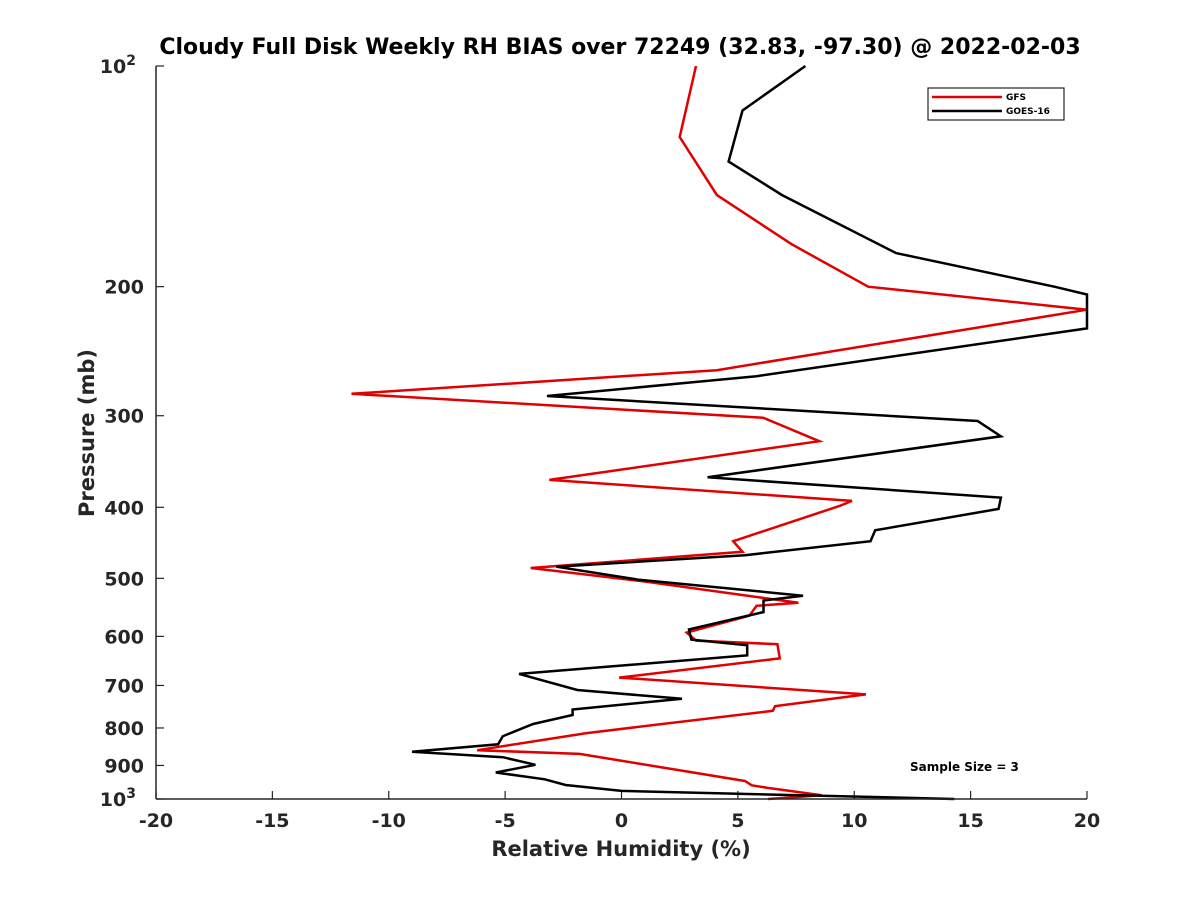  Describe the element at coordinates (124, 417) in the screenshot. I see `y-tick-label: 300` at that location.